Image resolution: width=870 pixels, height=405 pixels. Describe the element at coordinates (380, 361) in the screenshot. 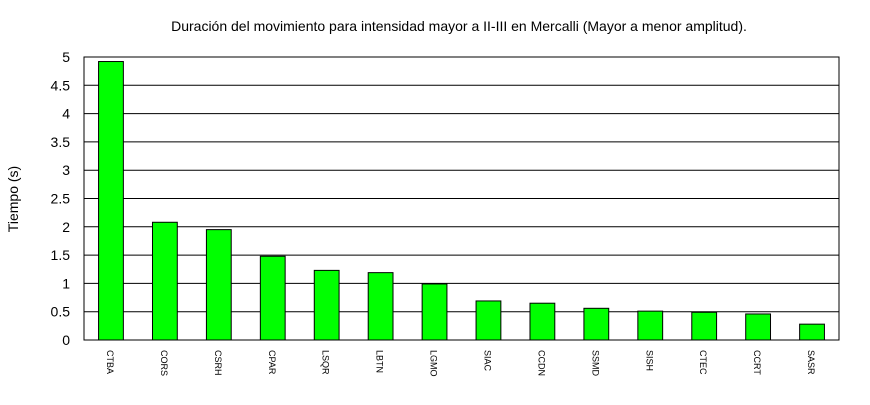

I see `x-tick-label: LBTN` at that location.